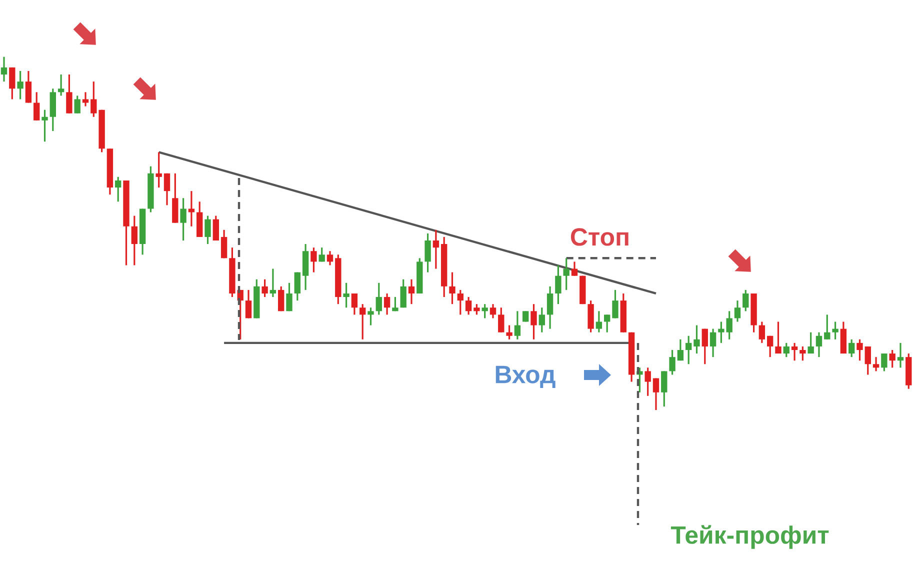  Describe the element at coordinates (599, 237) in the screenshot. I see `annotation: Стоп` at that location.